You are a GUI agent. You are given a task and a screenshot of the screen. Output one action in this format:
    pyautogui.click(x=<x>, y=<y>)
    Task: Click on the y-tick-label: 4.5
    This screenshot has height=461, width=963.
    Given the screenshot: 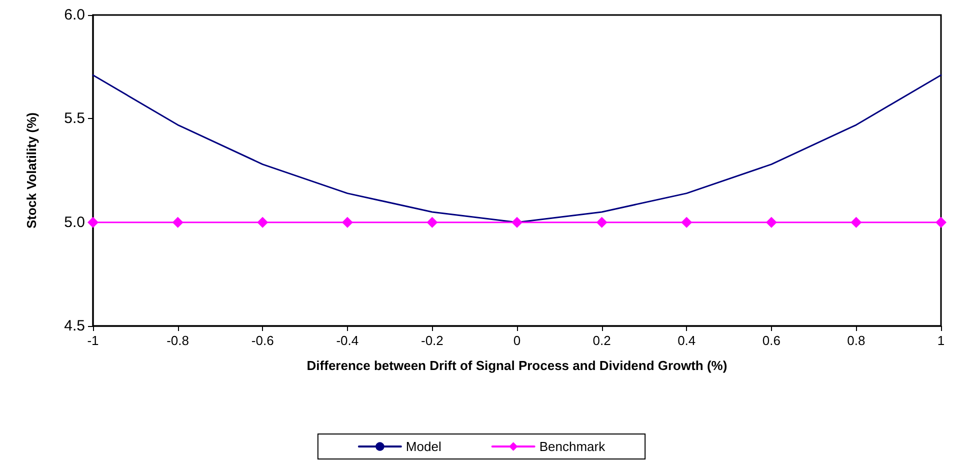 What is the action you would take?
    pyautogui.click(x=74, y=326)
    